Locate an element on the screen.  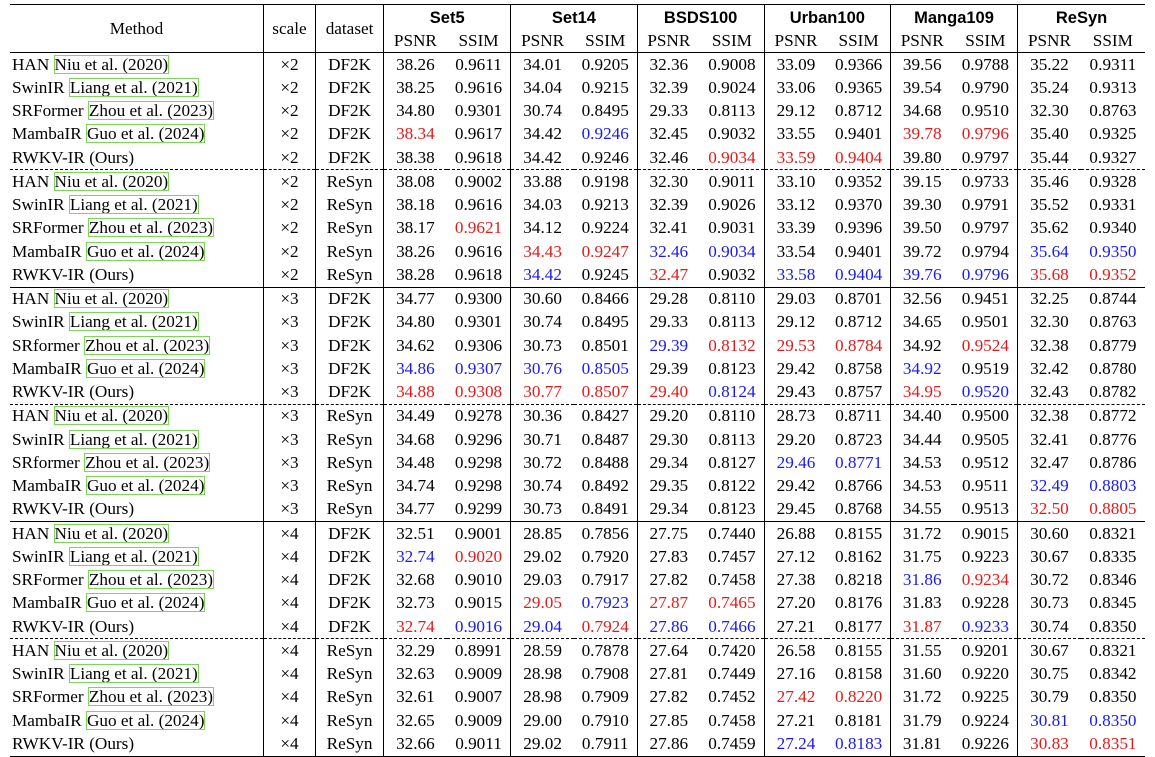
method-cell: MambaIR Guo et al. (2024) is located at coordinates (136, 368).